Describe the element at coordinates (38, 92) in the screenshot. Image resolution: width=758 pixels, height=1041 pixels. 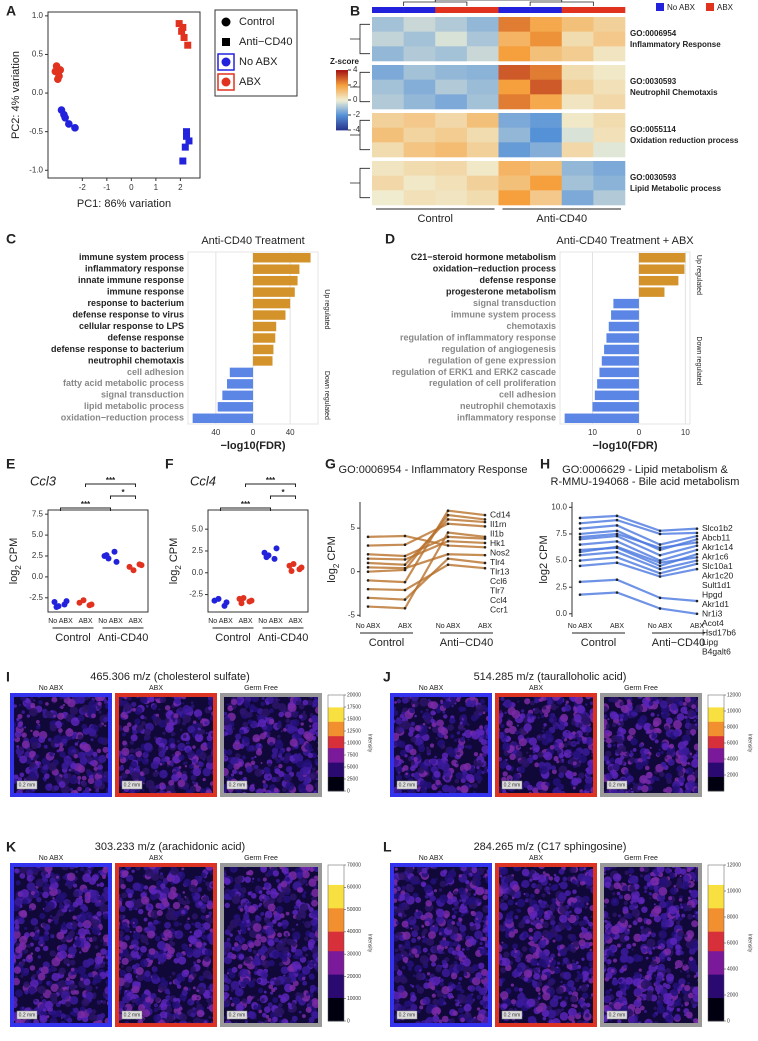
I see `y-tick-label: 0.0` at that location.